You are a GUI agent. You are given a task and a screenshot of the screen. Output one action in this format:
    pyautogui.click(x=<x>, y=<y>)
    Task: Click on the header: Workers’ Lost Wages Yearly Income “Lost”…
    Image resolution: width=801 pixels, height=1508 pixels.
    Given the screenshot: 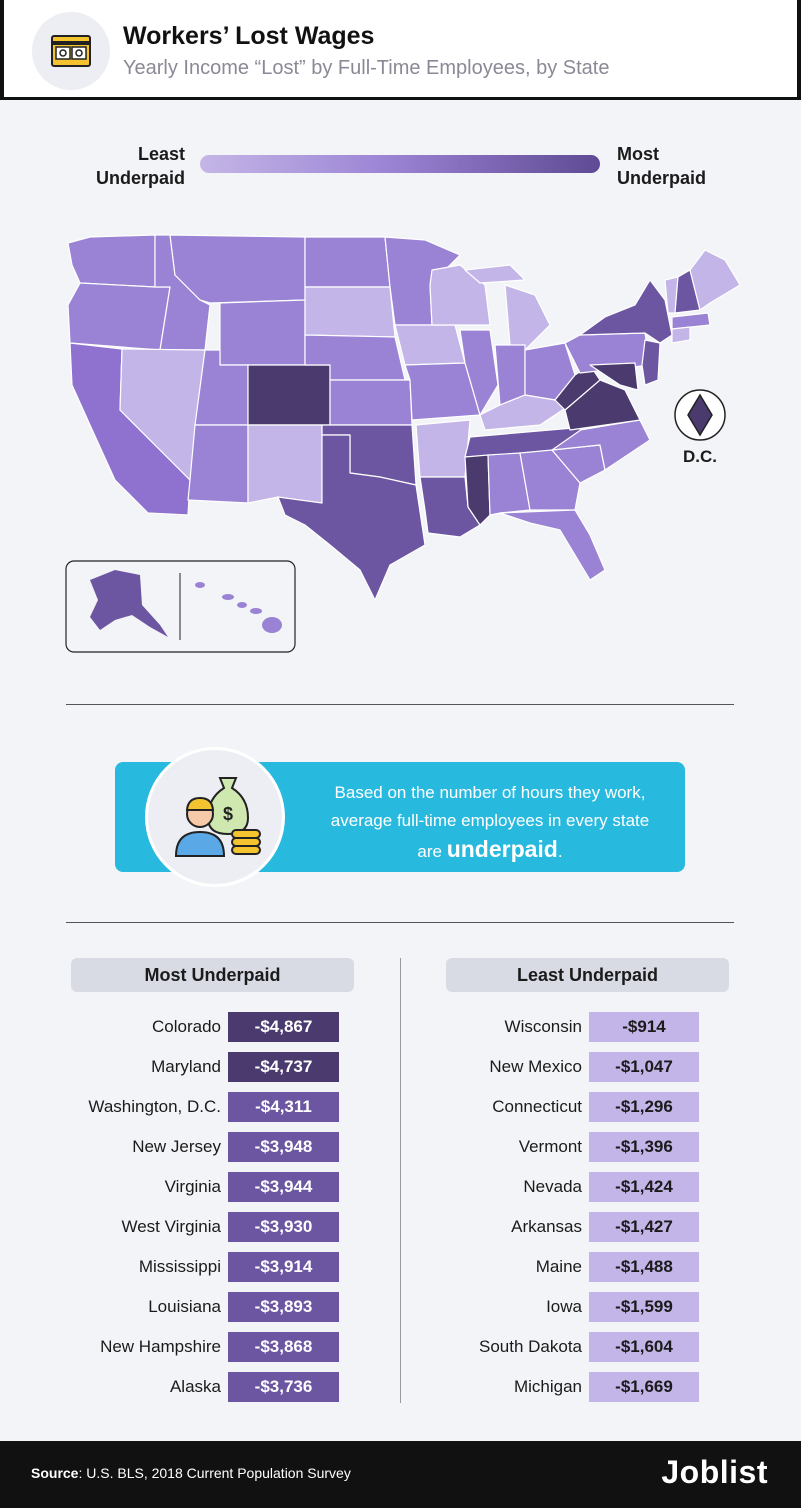 What is the action you would take?
    pyautogui.click(x=400, y=50)
    